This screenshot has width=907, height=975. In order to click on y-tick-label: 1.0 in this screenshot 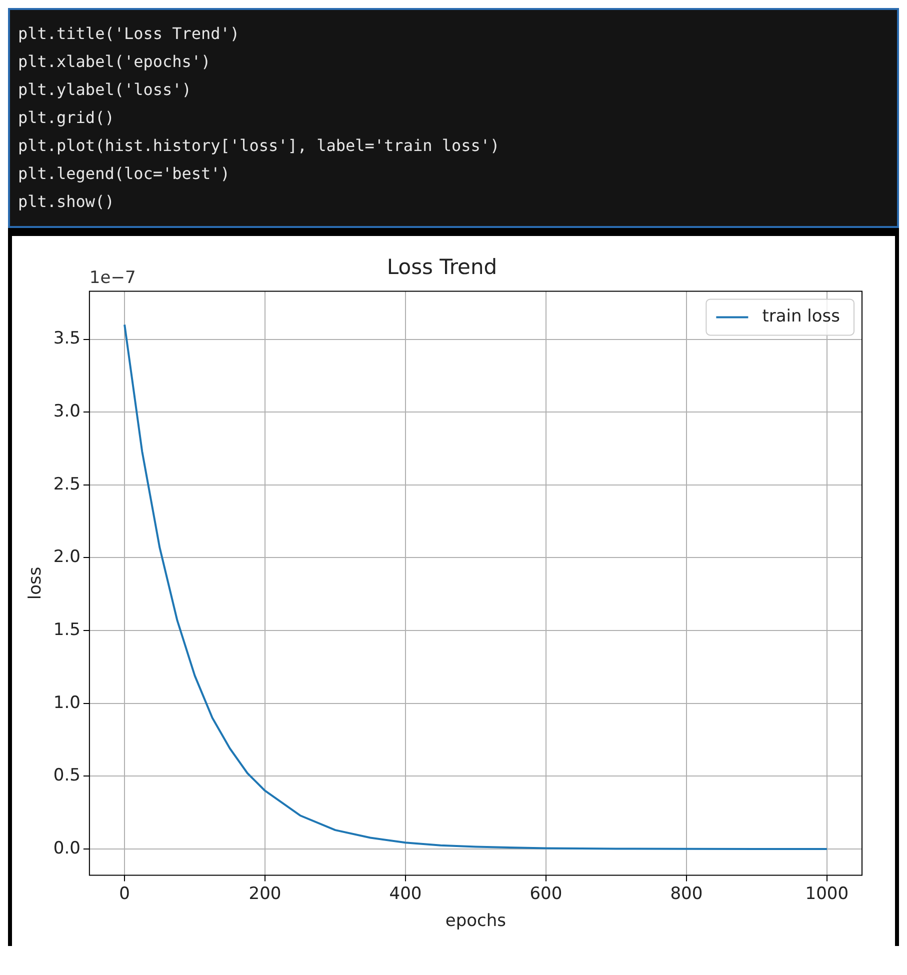, I will do `click(66, 702)`.